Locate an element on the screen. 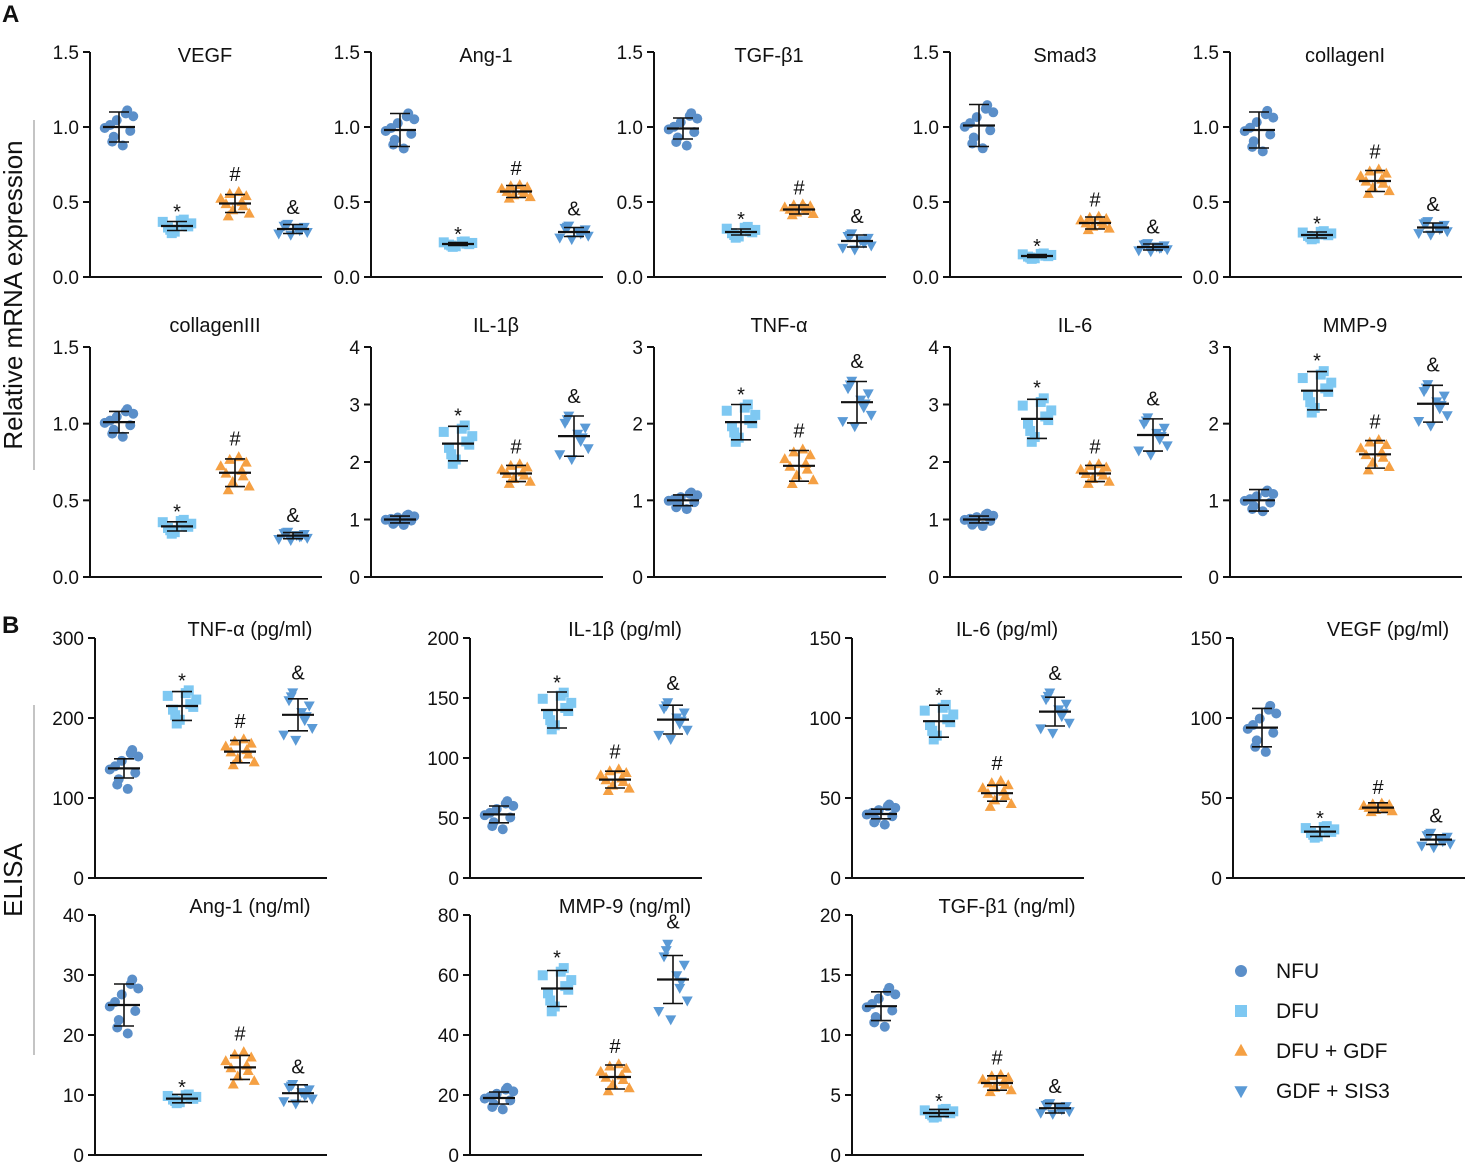 This screenshot has height=1162, width=1477. y-axis-label-elisa: ELISA is located at coordinates (14, 879).